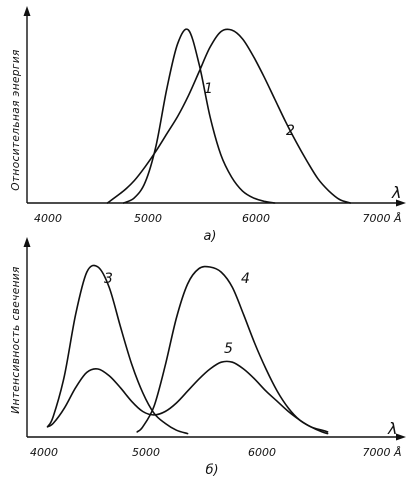  Describe the element at coordinates (16, 340) in the screenshot. I see `panel-b-ylabel: Интенсивность свечения` at that location.